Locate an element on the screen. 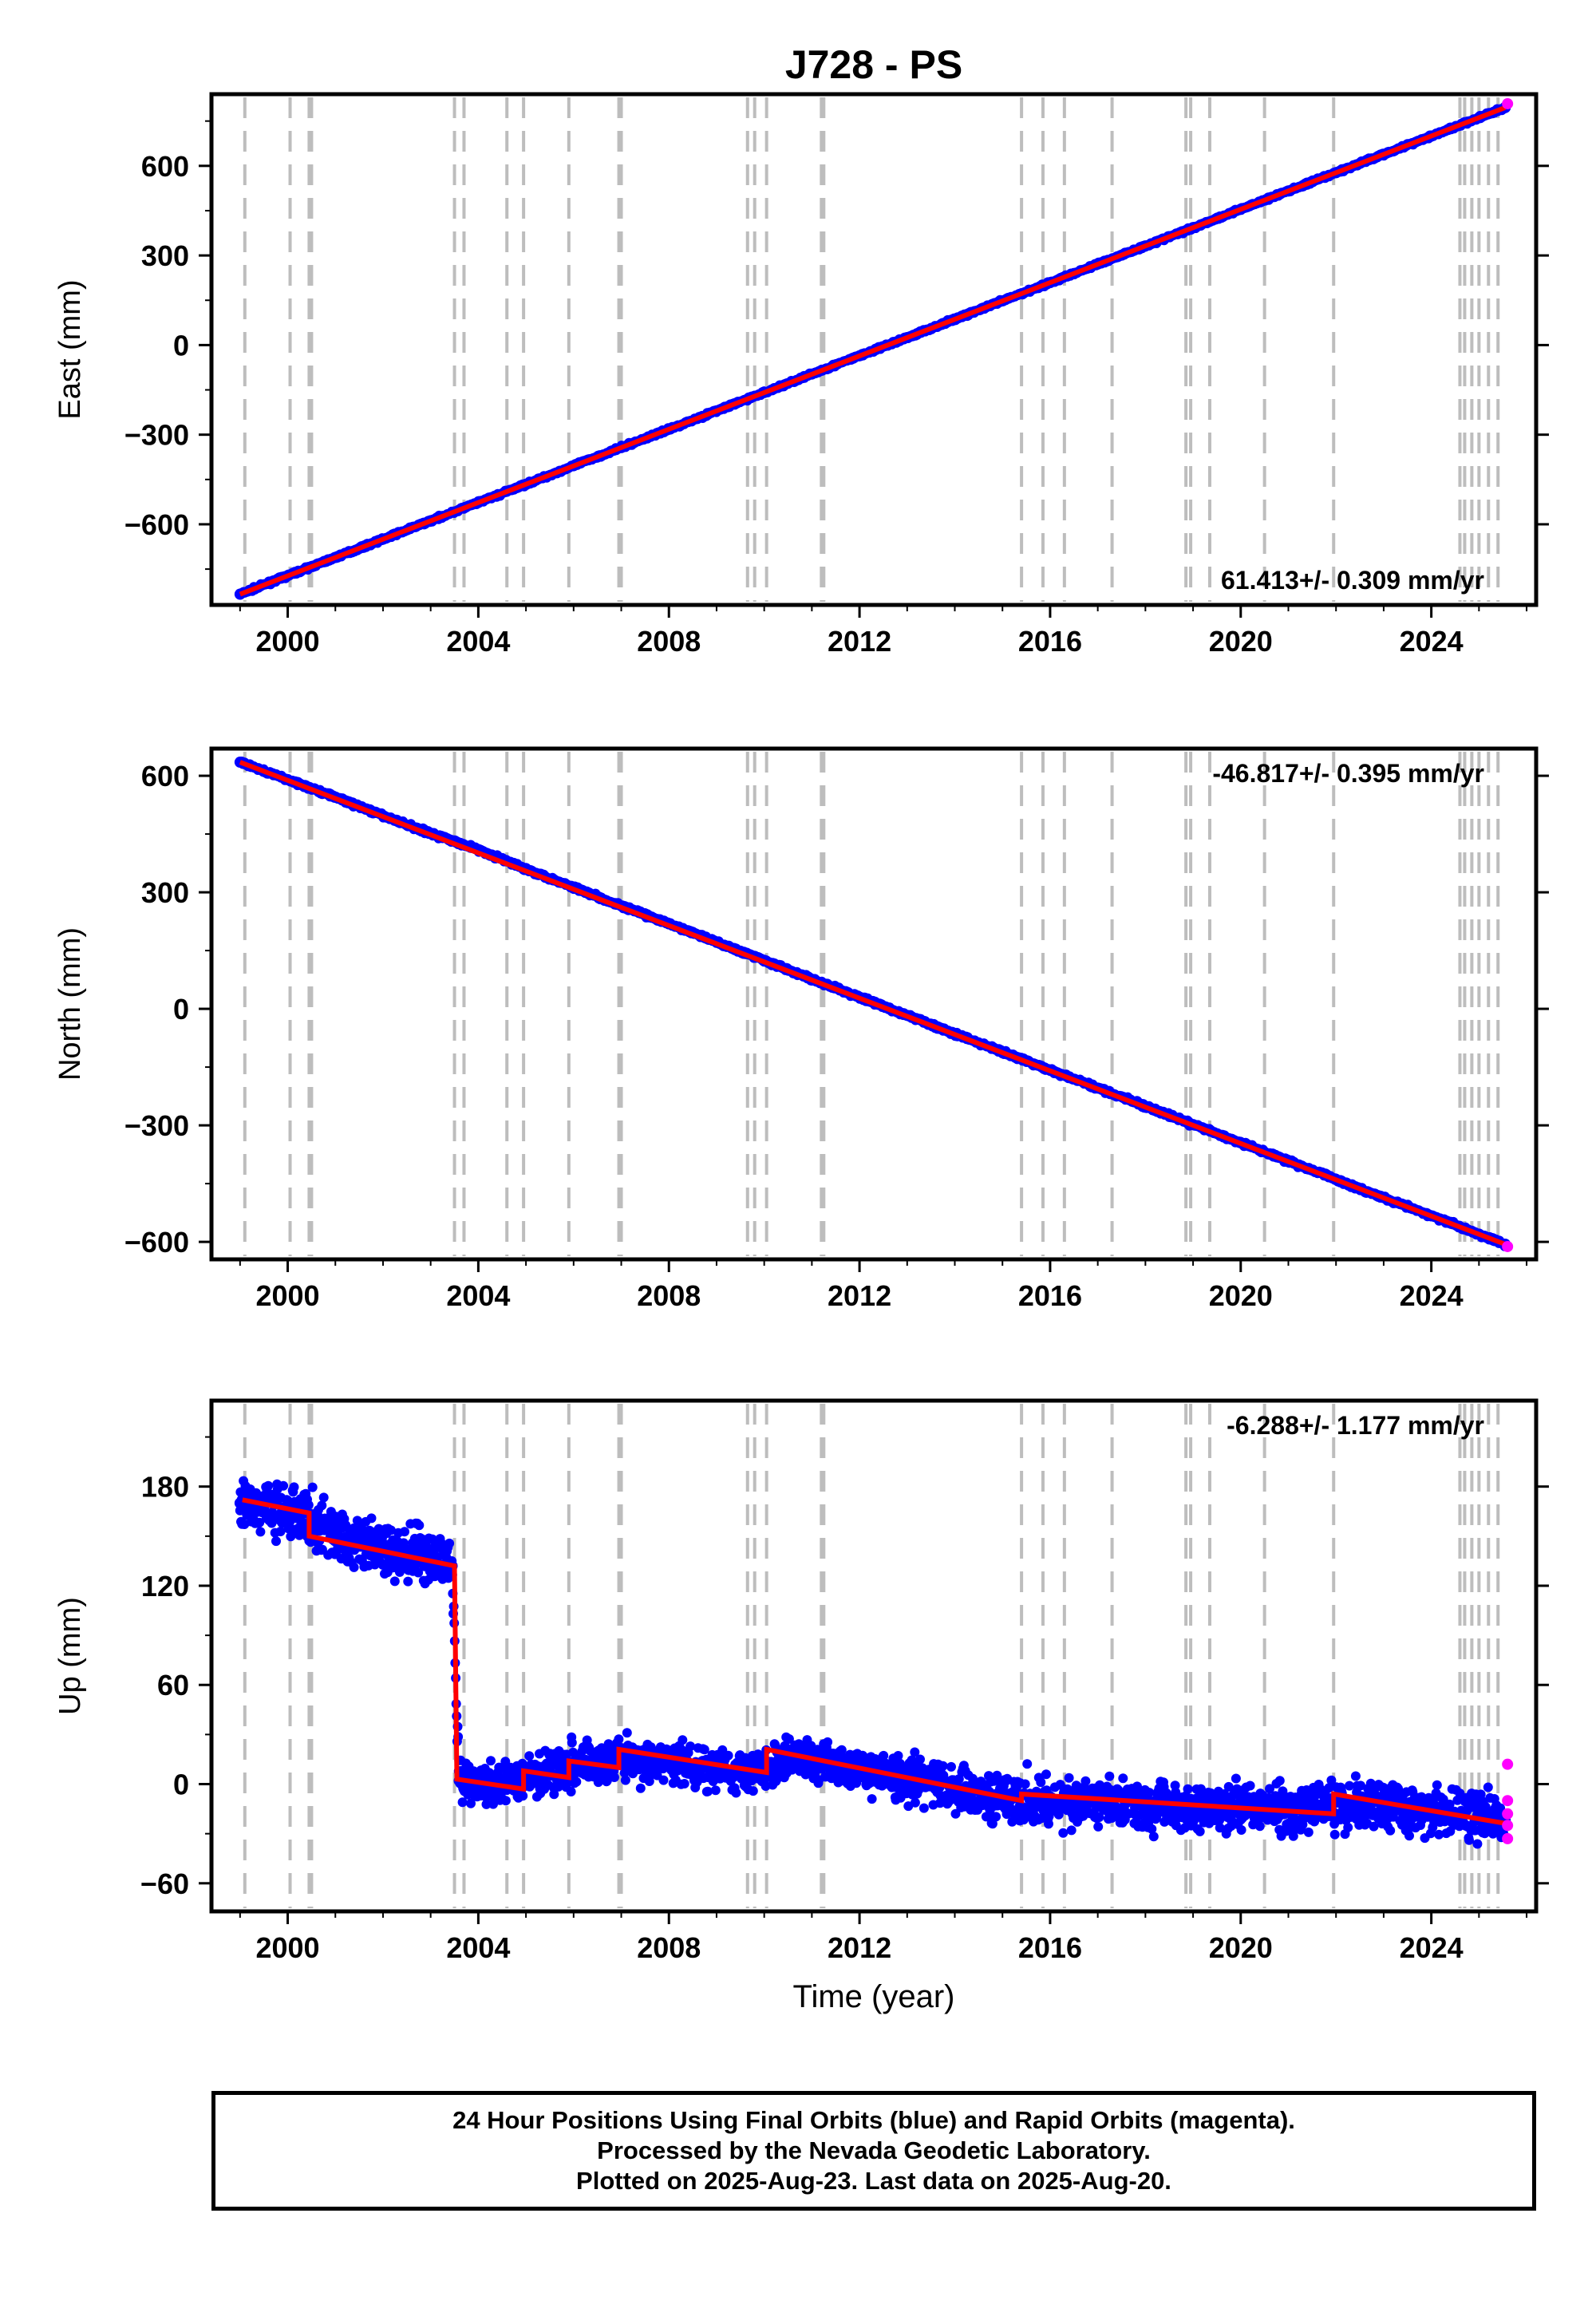  velocity-label: -46.817+/- 0.395 mm/yr is located at coordinates (1348, 773).